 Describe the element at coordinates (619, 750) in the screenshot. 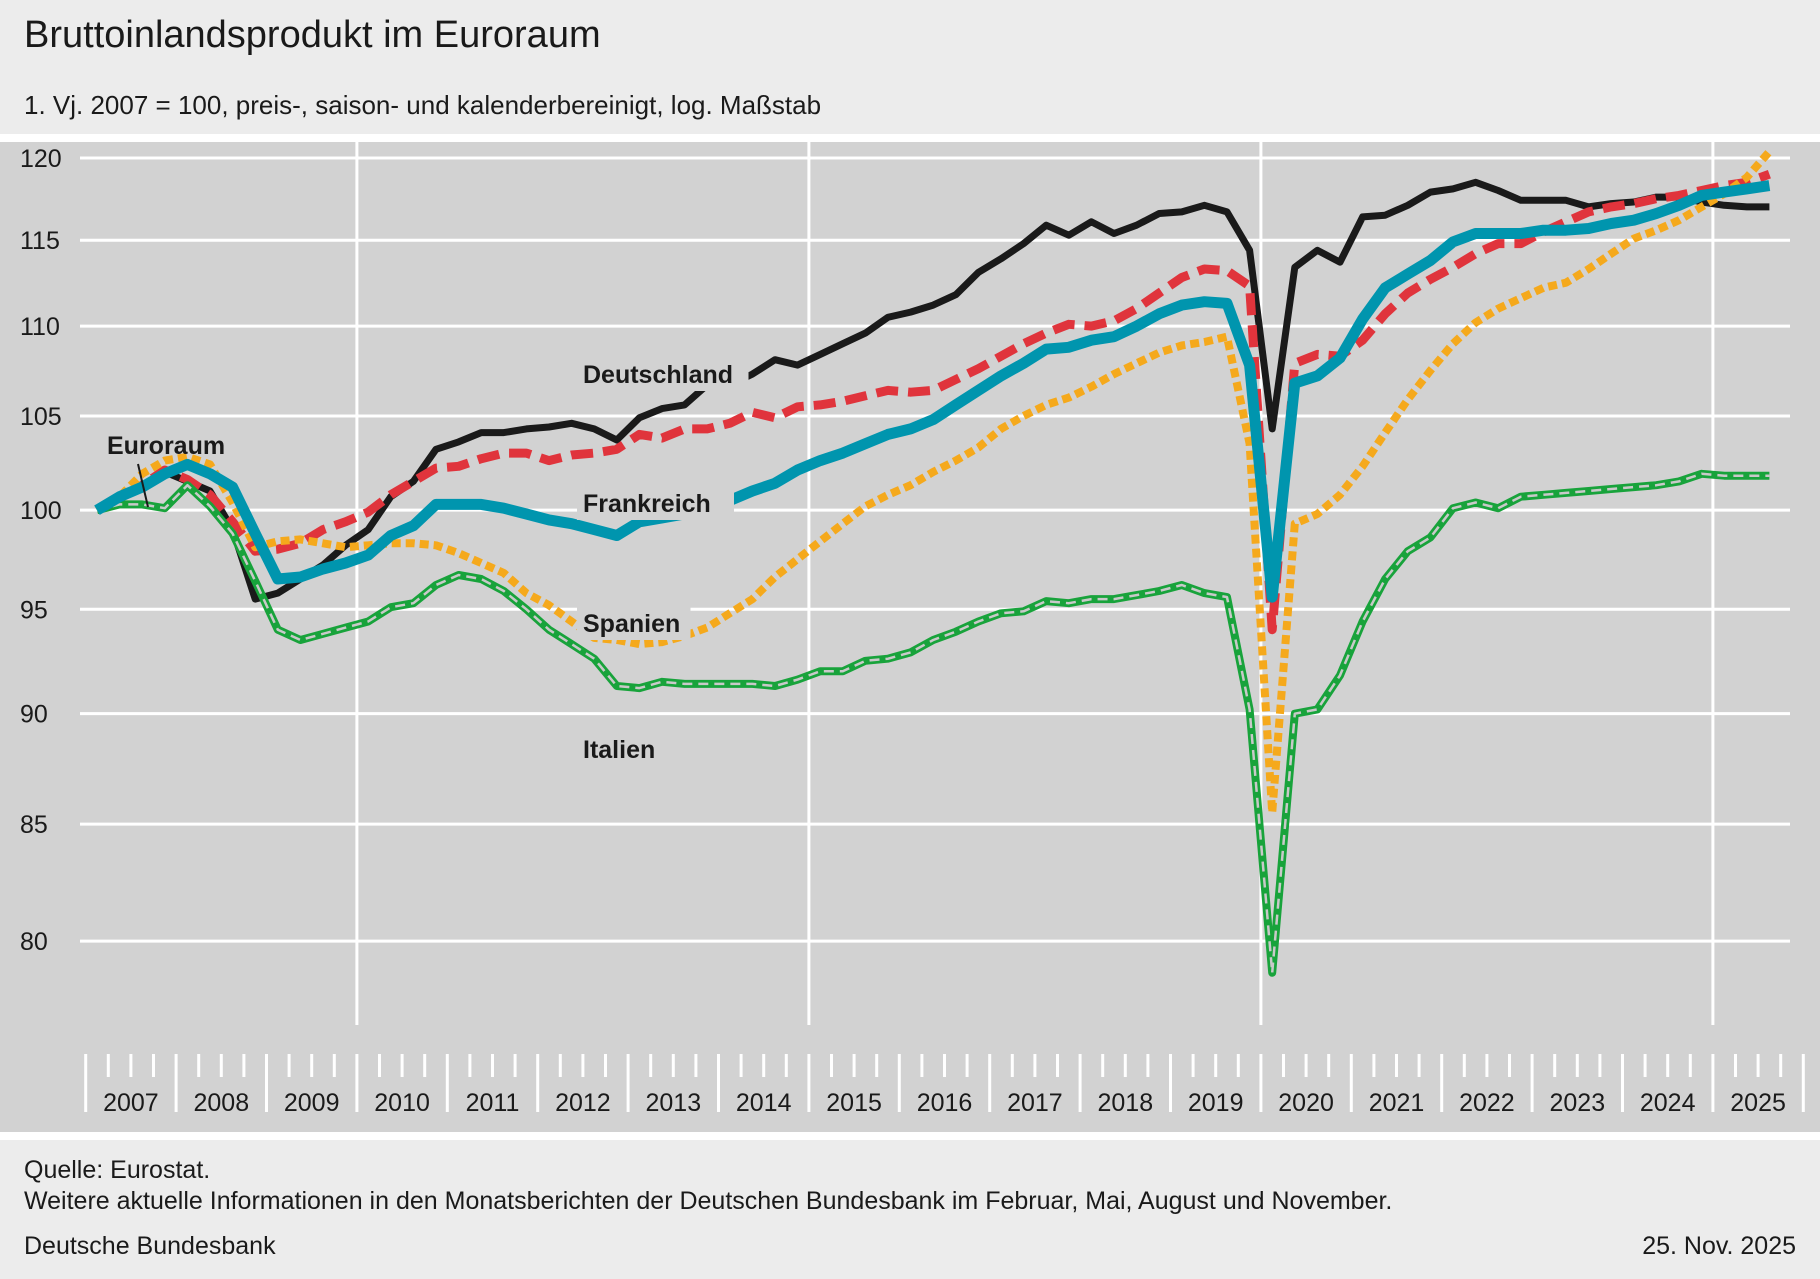

I see `series-label-italien: Italien` at that location.